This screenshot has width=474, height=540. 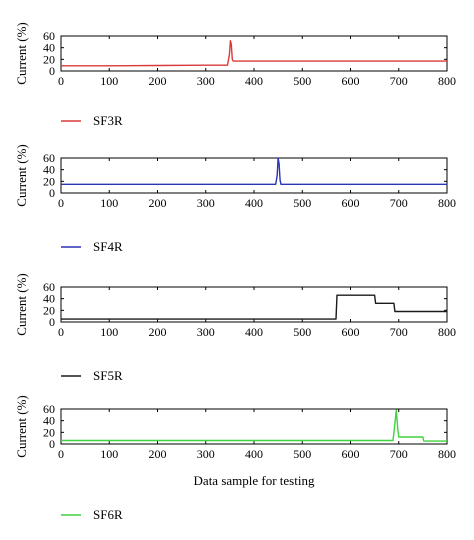 What do you see at coordinates (254, 53) in the screenshot?
I see `panel-1-series-line-SF3R` at bounding box center [254, 53].